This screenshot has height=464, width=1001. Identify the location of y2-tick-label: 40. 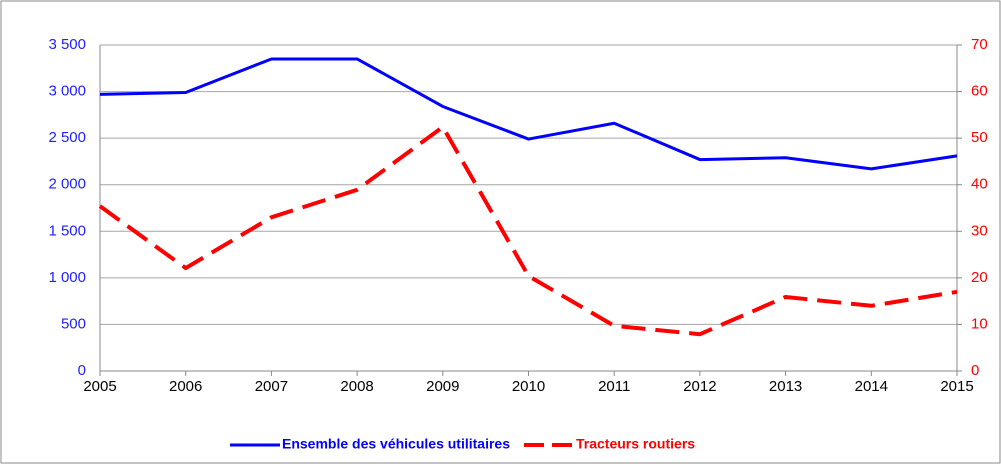
(979, 184).